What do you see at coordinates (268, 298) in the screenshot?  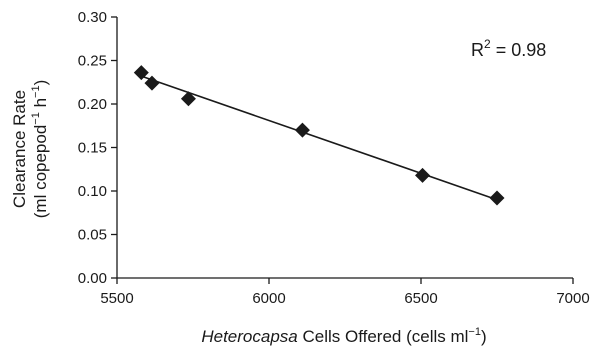 I see `x-tick-label: 6000` at bounding box center [268, 298].